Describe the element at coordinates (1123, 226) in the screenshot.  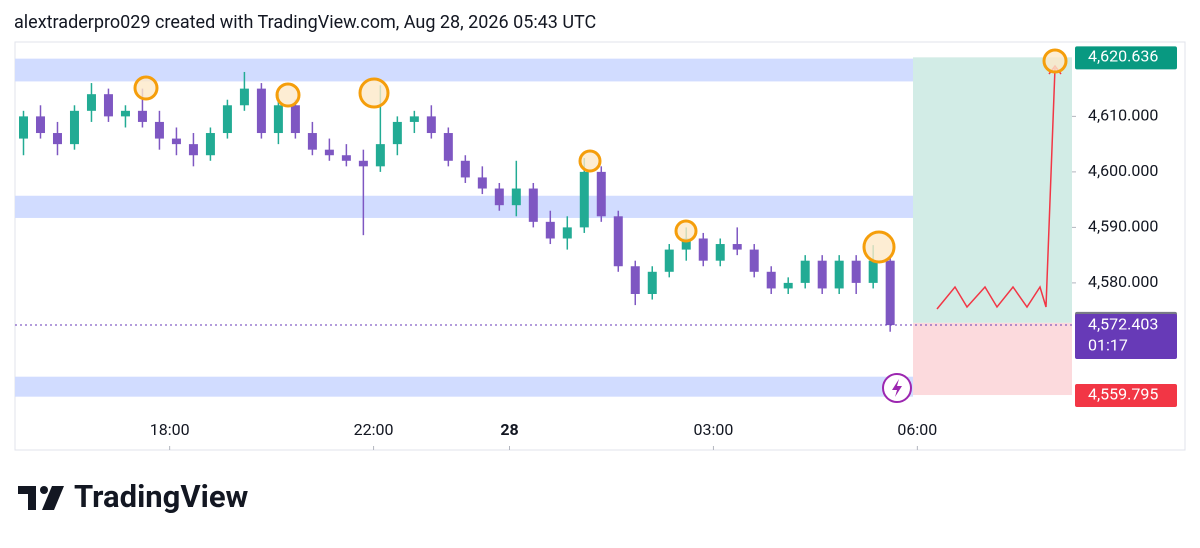
I see `y-tick-label: 4,590.000` at that location.